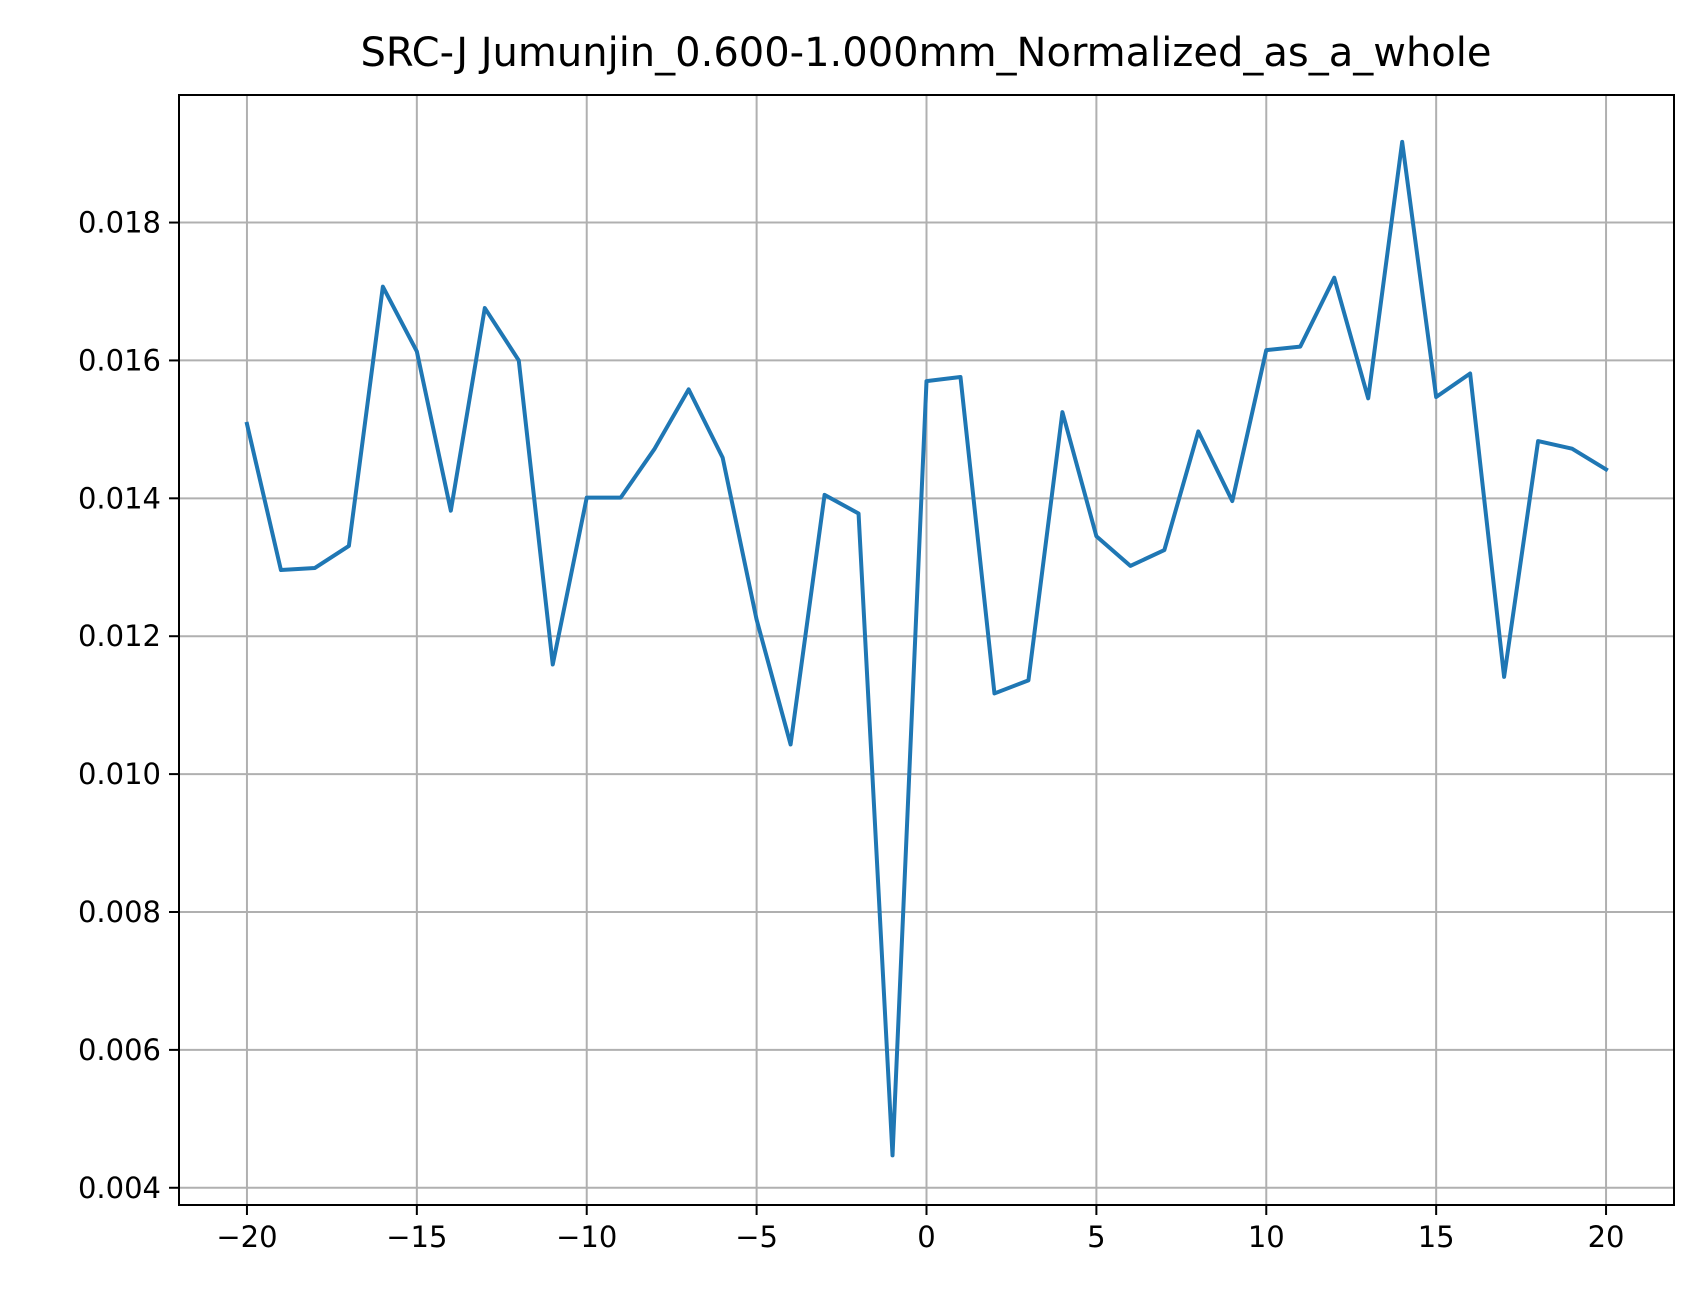  I want to click on y-tick-label: 0.006, so click(119, 1050).